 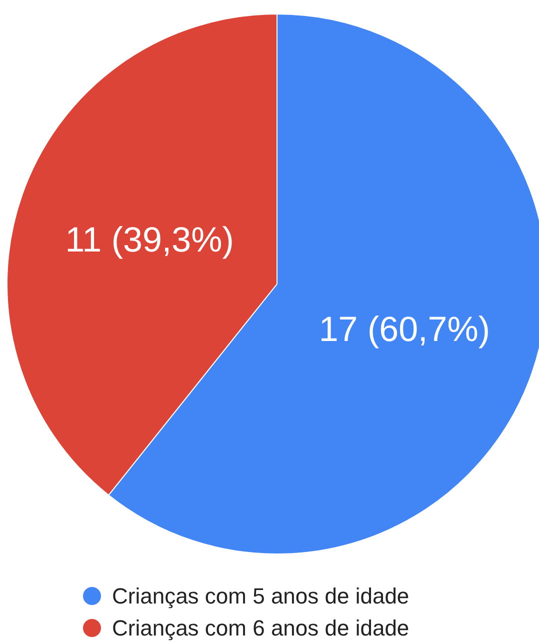 I want to click on data-label: 17 (60,7%), so click(x=404, y=329).